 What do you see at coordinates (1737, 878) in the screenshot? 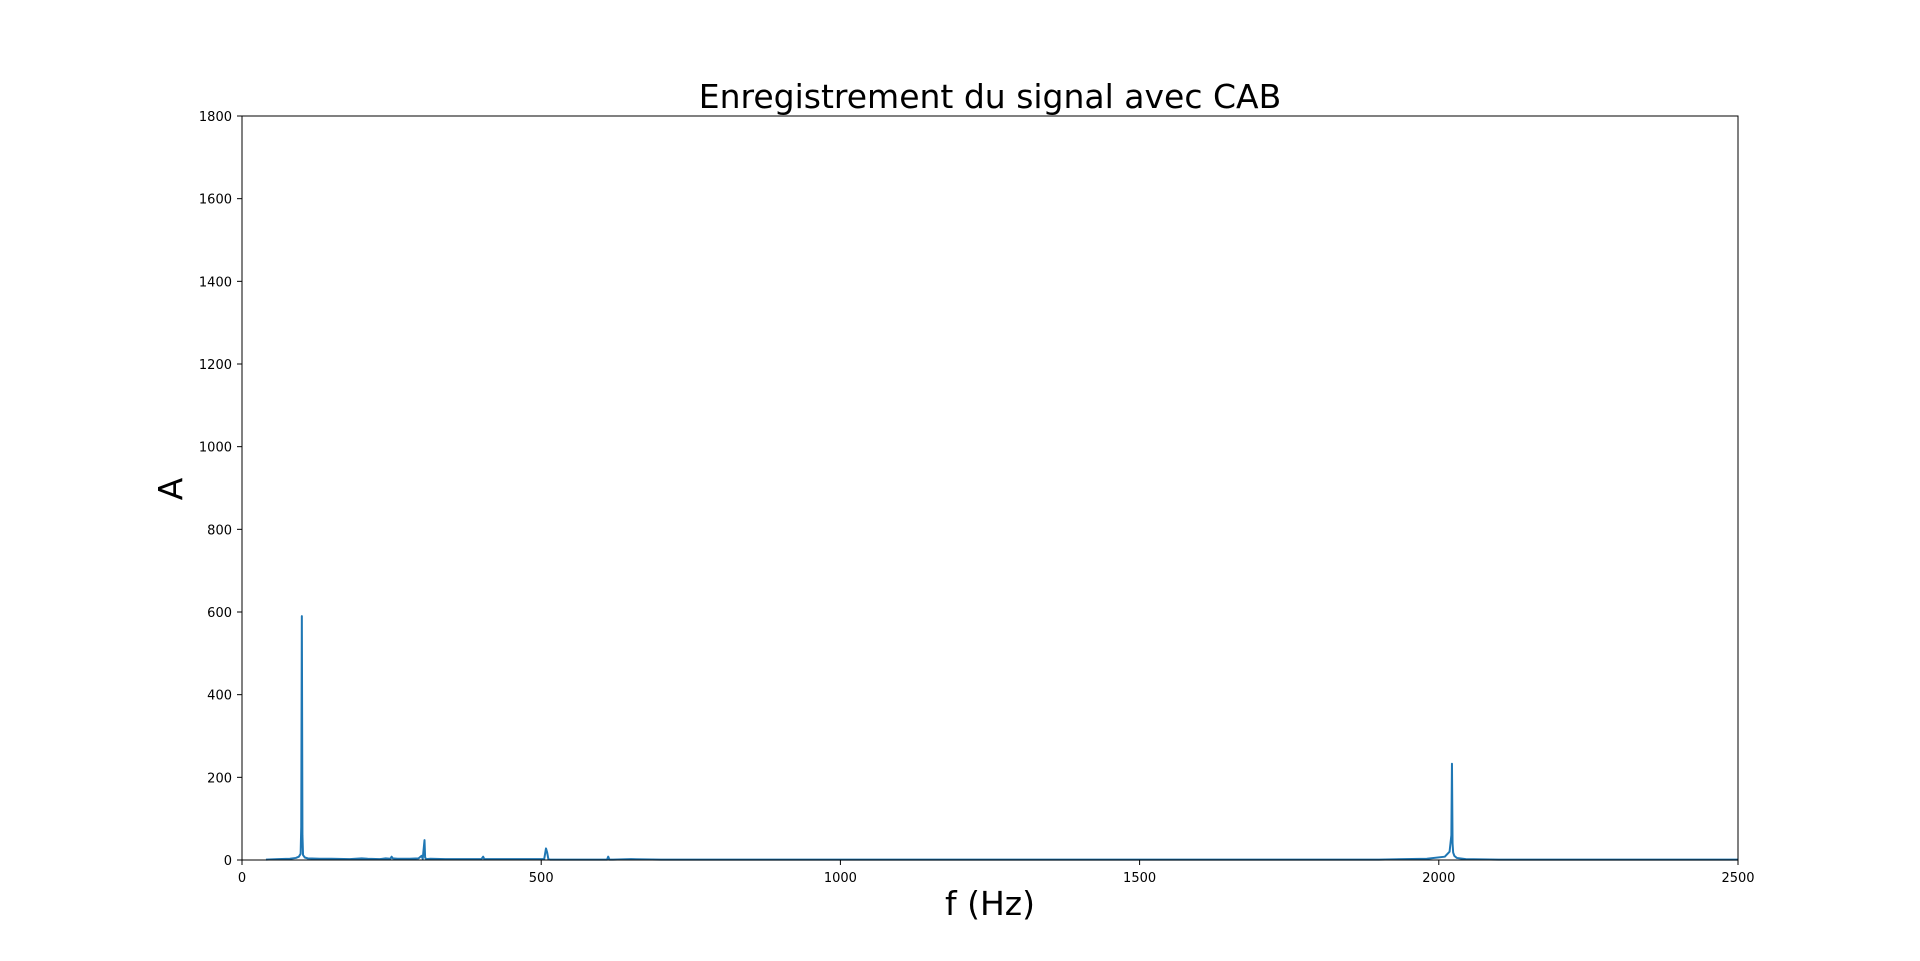
I see `x-tick-label: 2500` at bounding box center [1737, 878].